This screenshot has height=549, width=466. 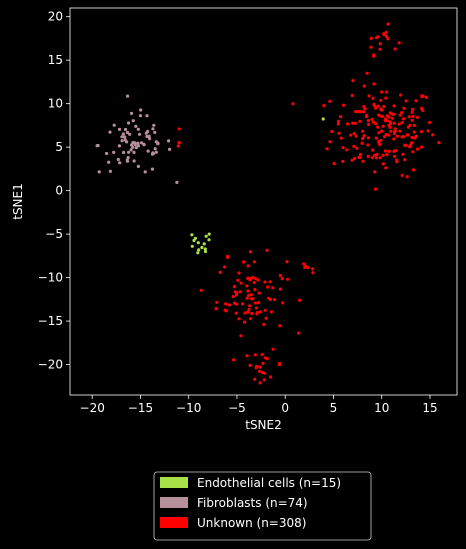 I want to click on x-axis-label: tSNE2, so click(x=263, y=425).